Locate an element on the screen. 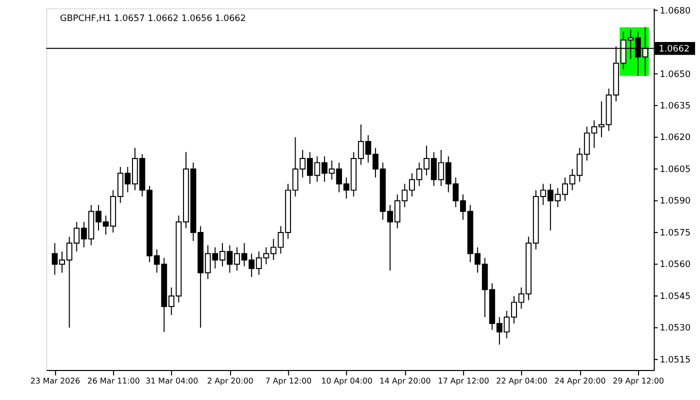 The width and height of the screenshot is (700, 400). x-tick-label: 23 Mar 2026 is located at coordinates (55, 381).